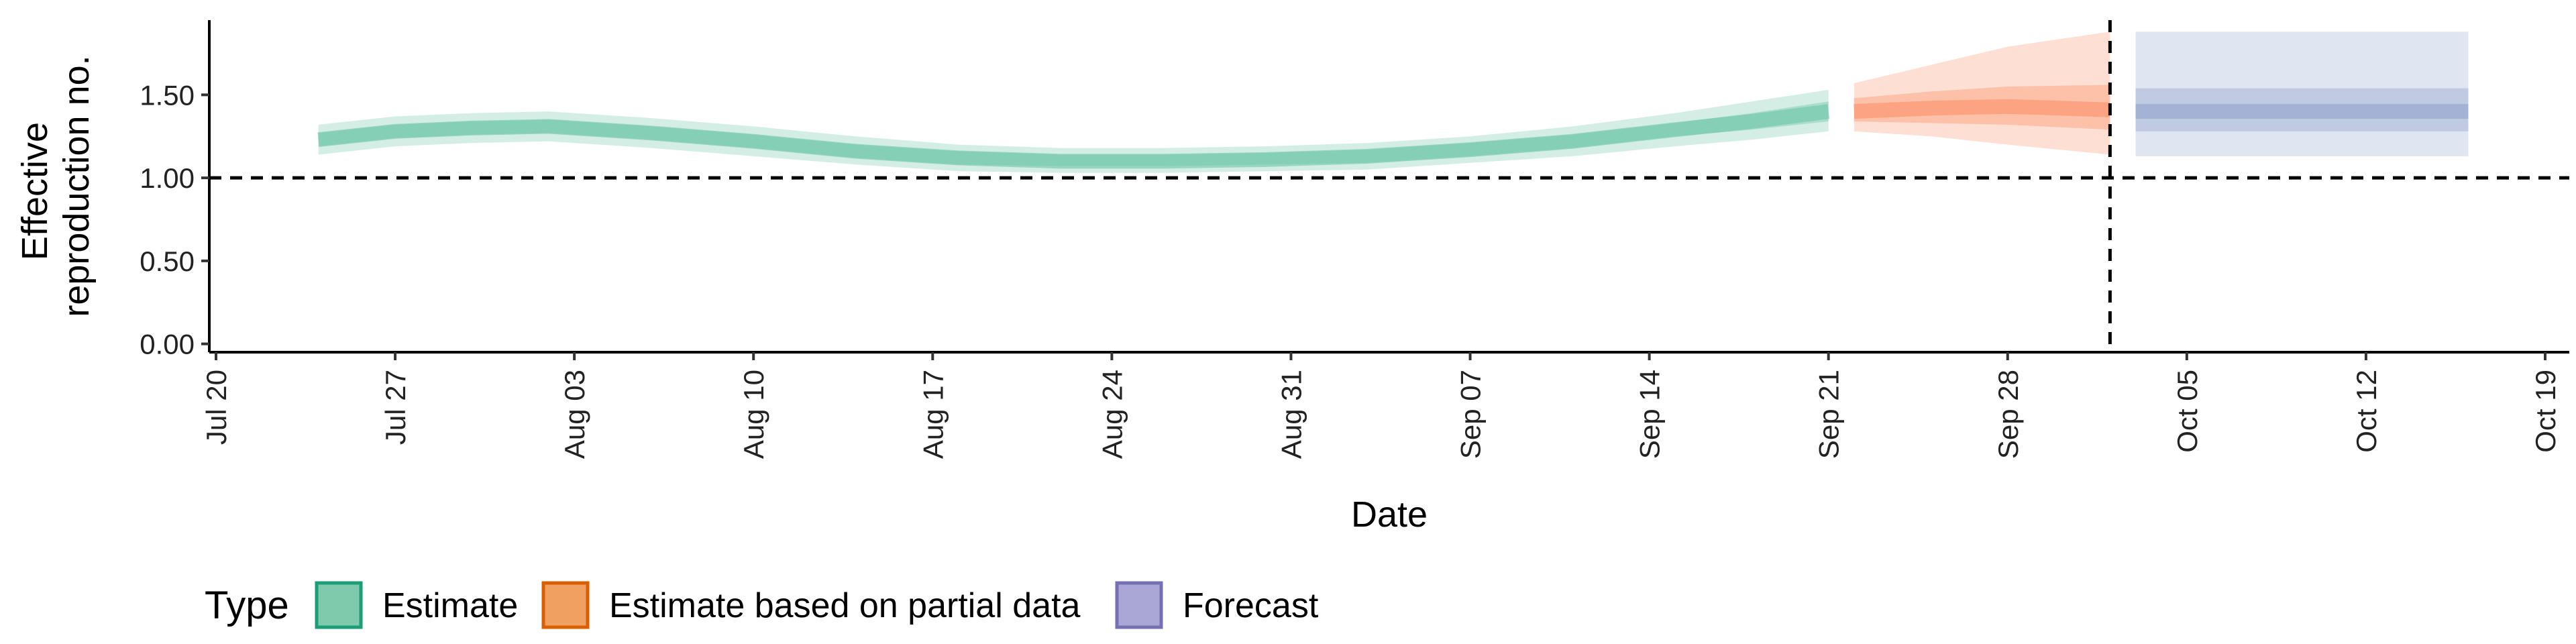  What do you see at coordinates (2545, 411) in the screenshot?
I see `x-tick-label: Oct 19` at bounding box center [2545, 411].